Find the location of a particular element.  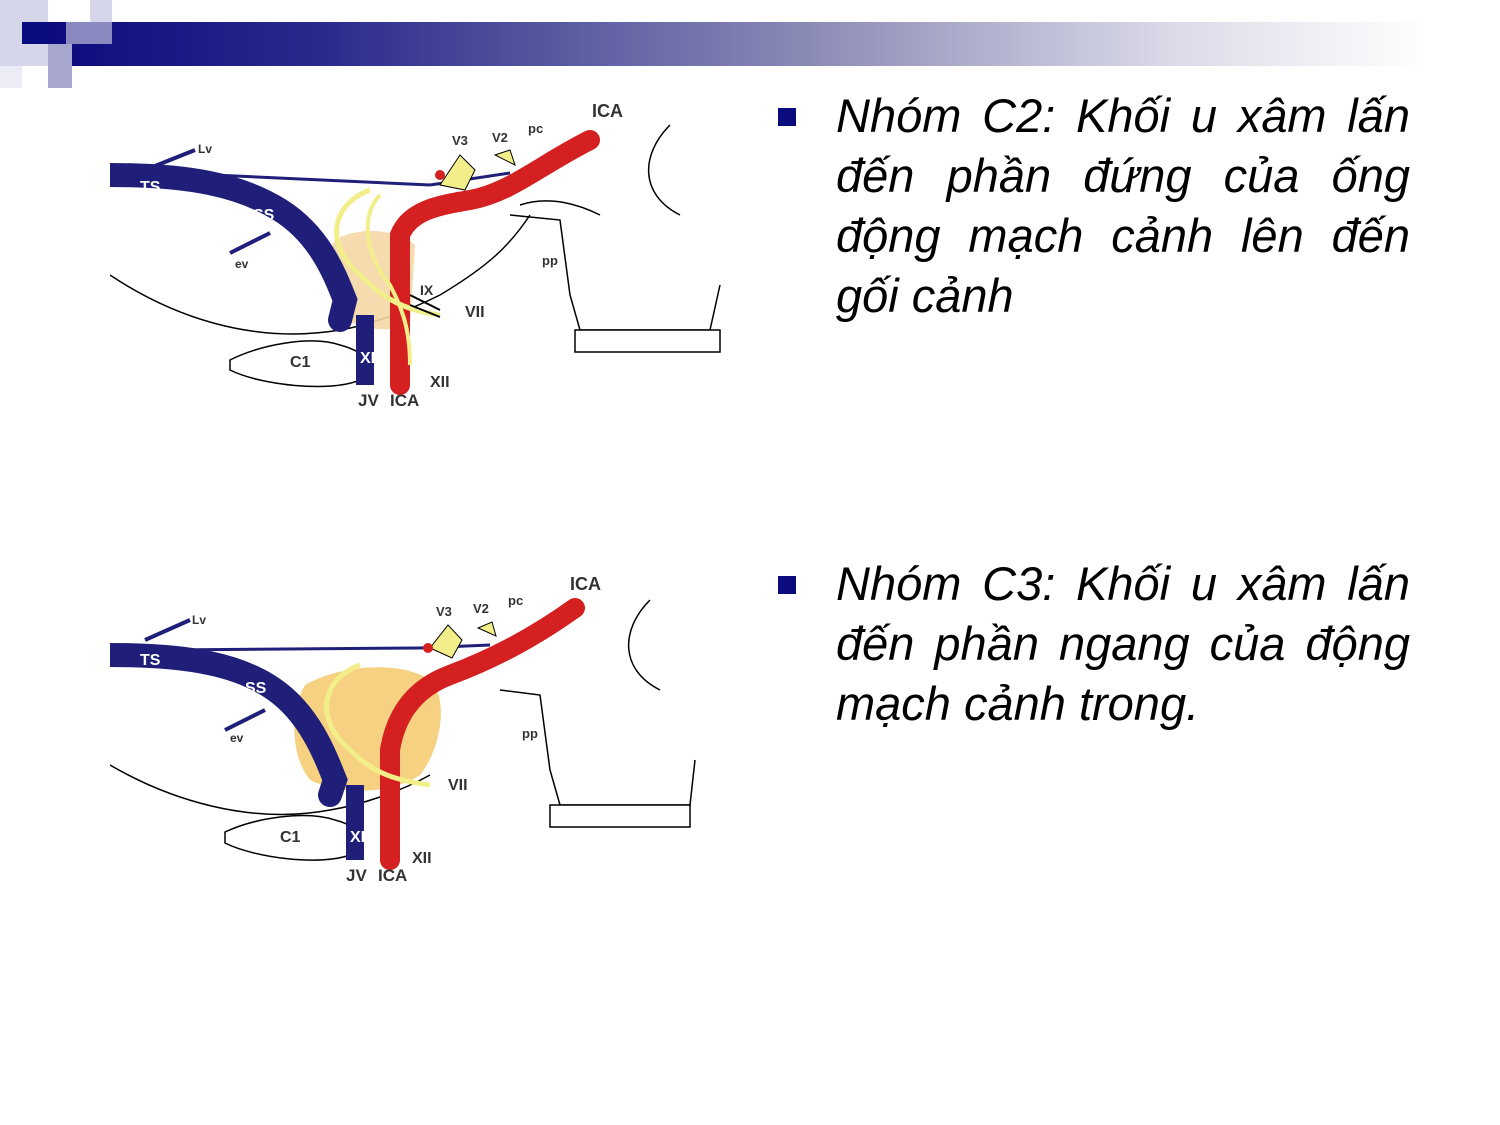

label-ix: IX is located at coordinates (427, 290).